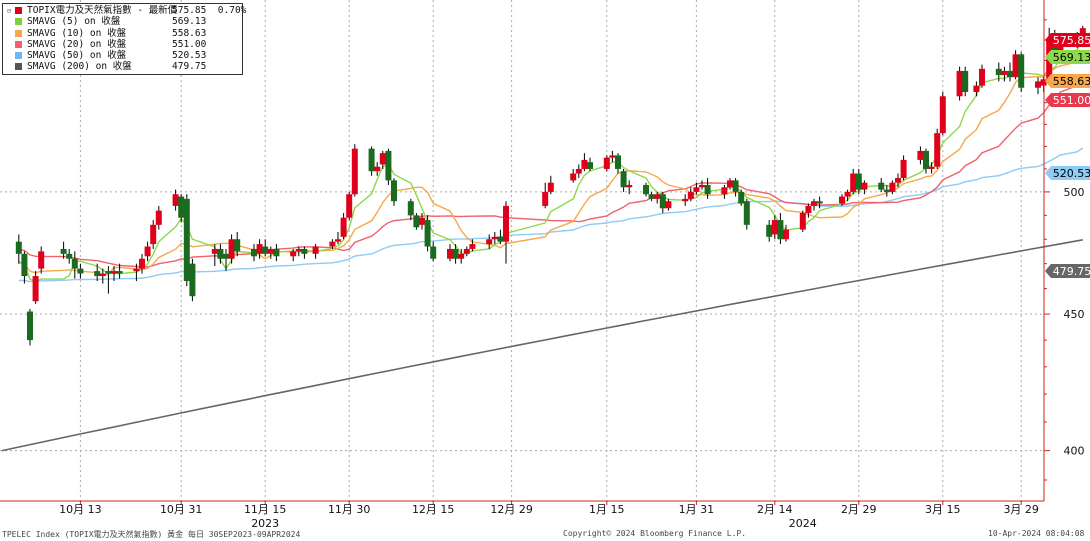  Describe the element at coordinates (1071, 271) in the screenshot. I see `last-value-text: 479.75` at that location.